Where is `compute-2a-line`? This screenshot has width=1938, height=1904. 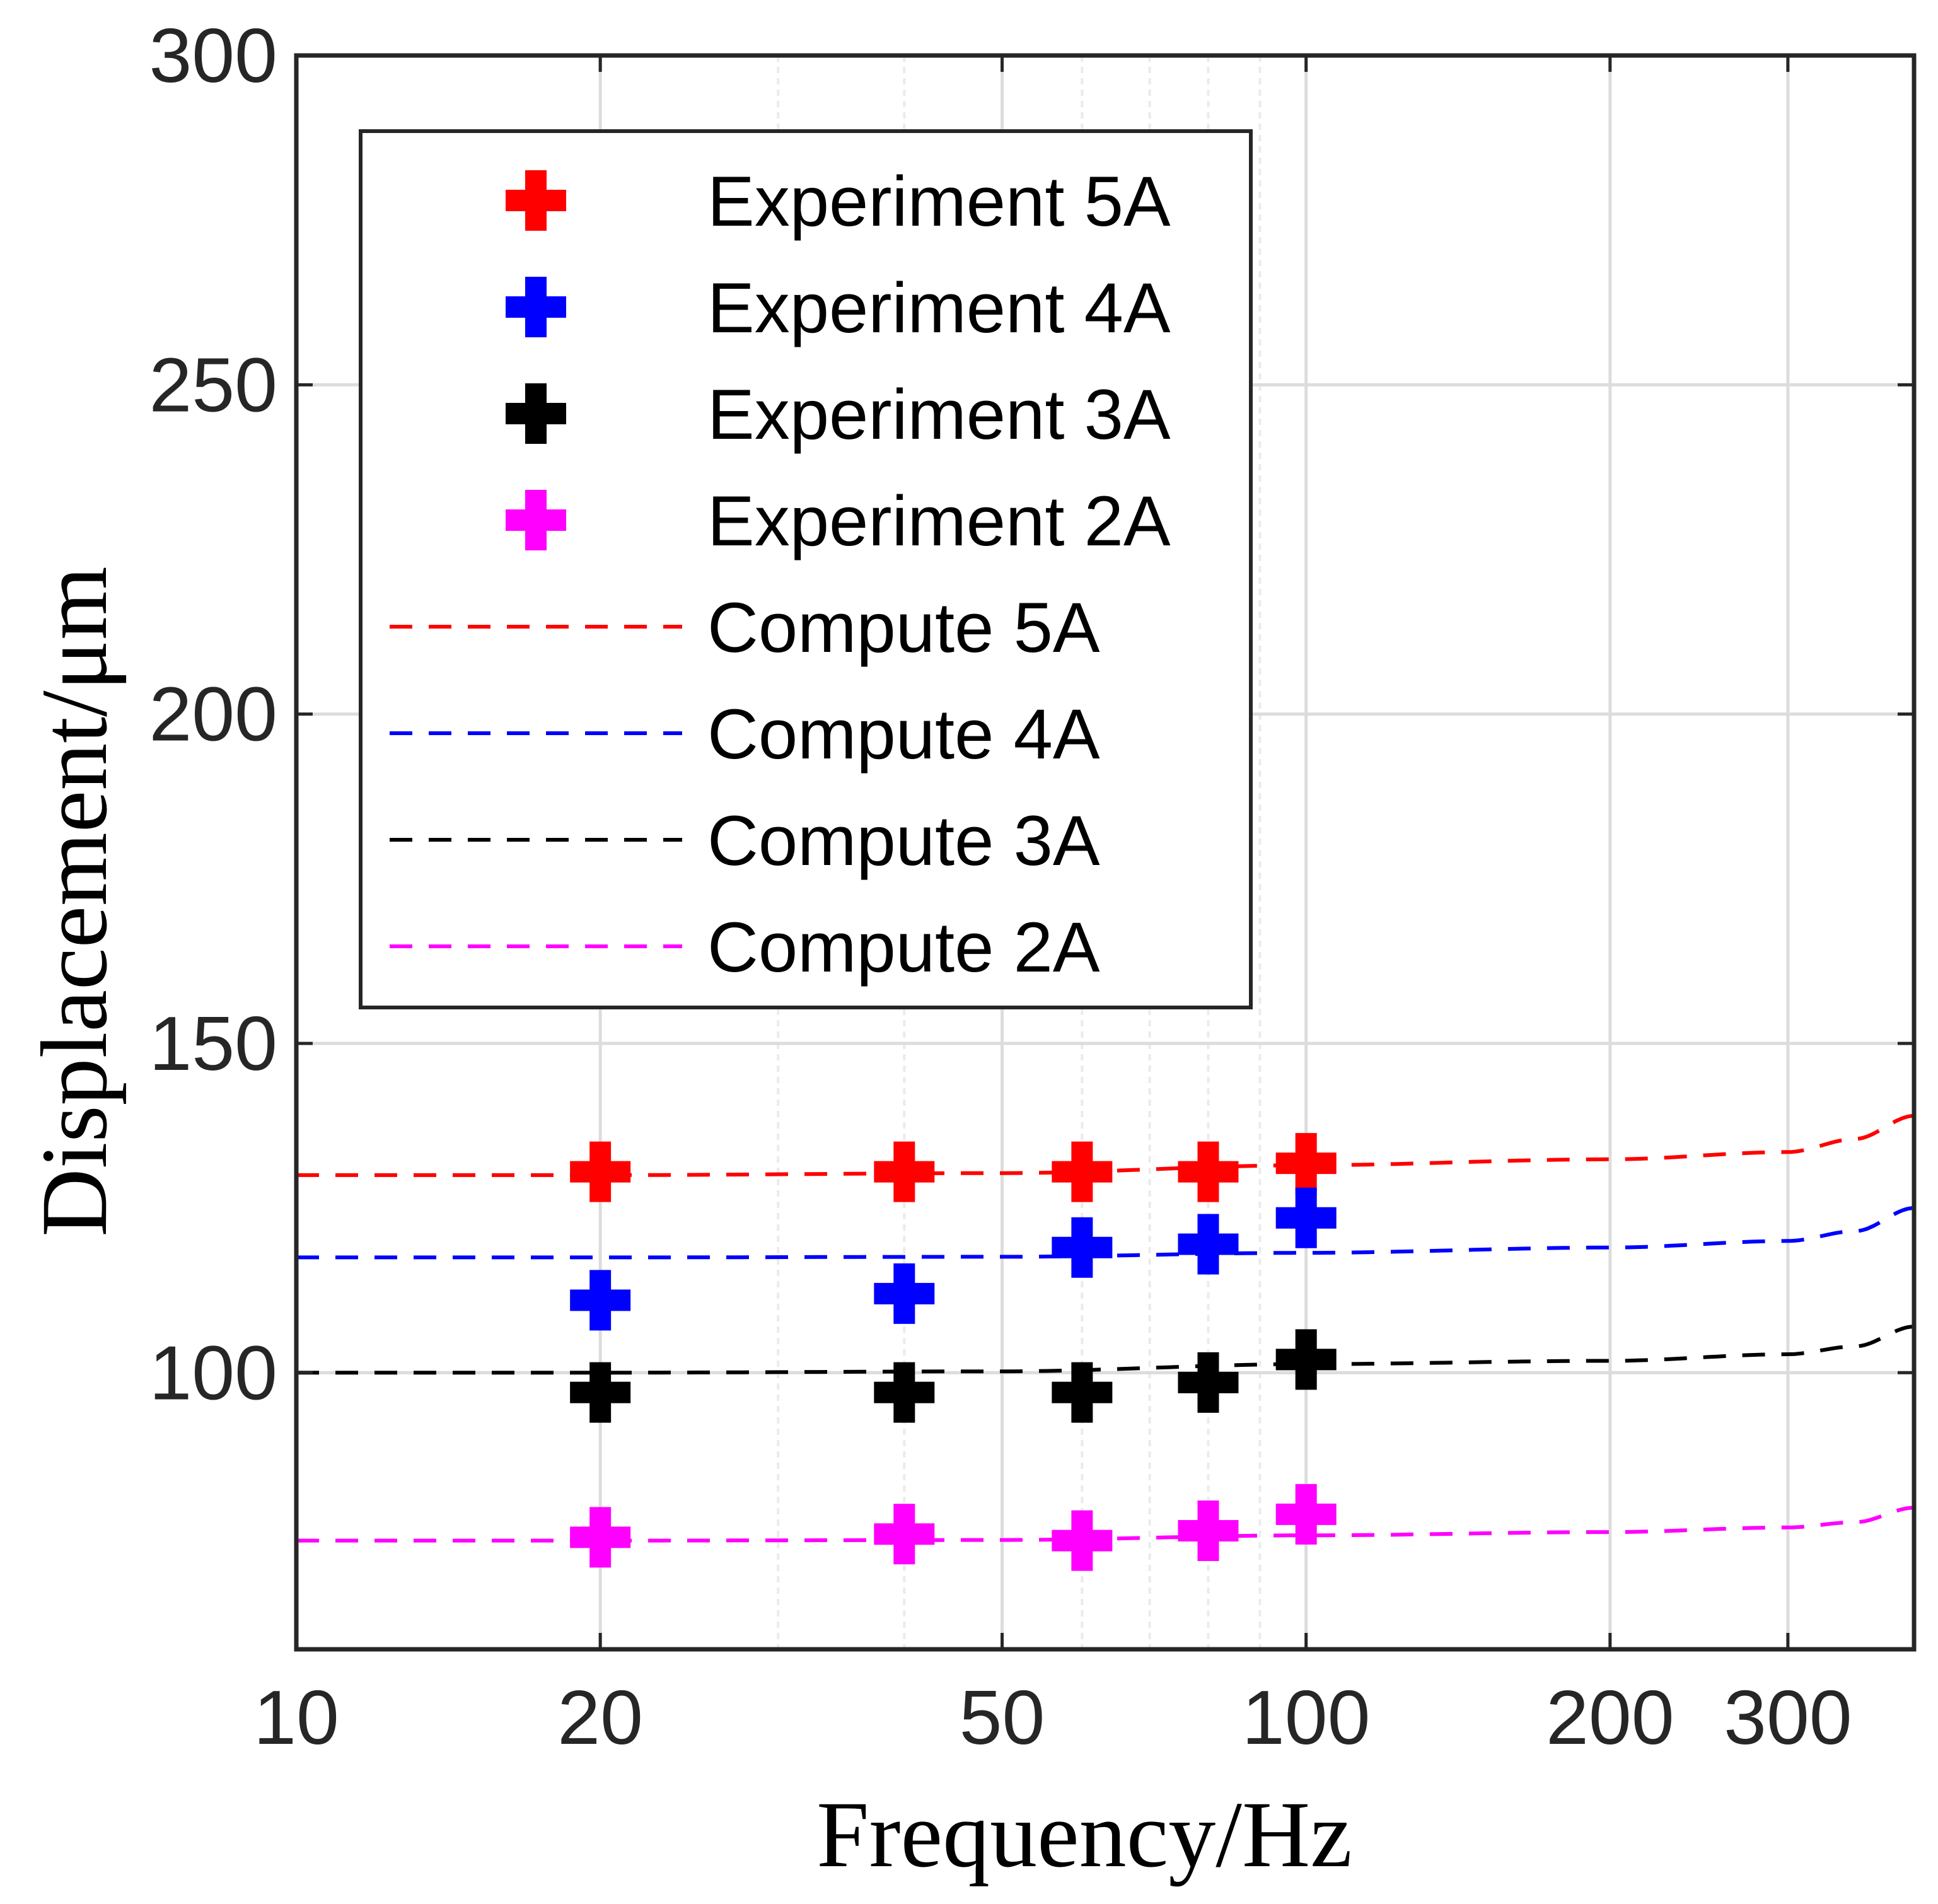
compute-2a-line is located at coordinates (1105, 1524).